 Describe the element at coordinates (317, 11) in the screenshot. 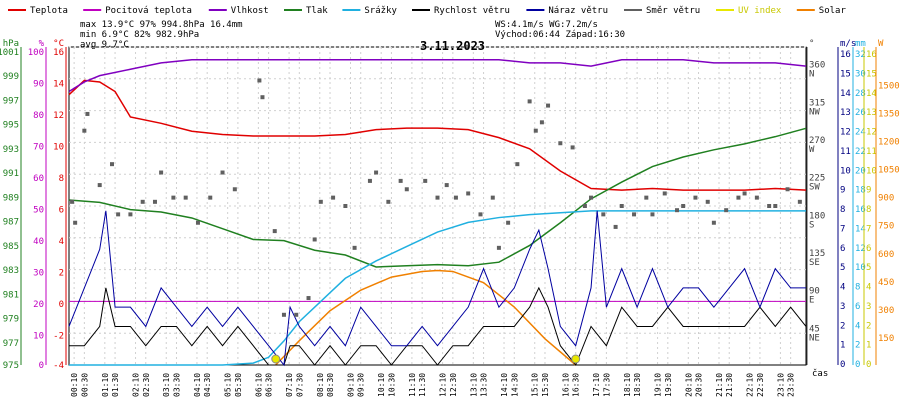

I see `legend-label: Tlak` at that location.